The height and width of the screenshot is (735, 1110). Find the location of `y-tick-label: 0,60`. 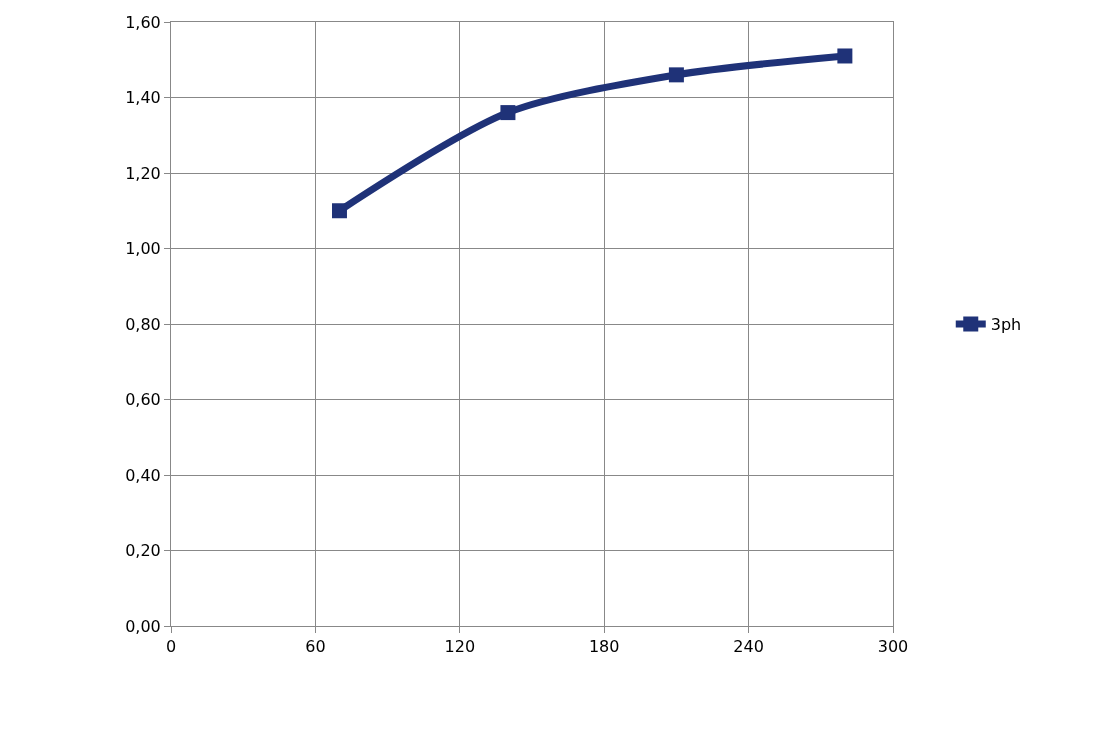

y-tick-label: 0,60 is located at coordinates (143, 400).